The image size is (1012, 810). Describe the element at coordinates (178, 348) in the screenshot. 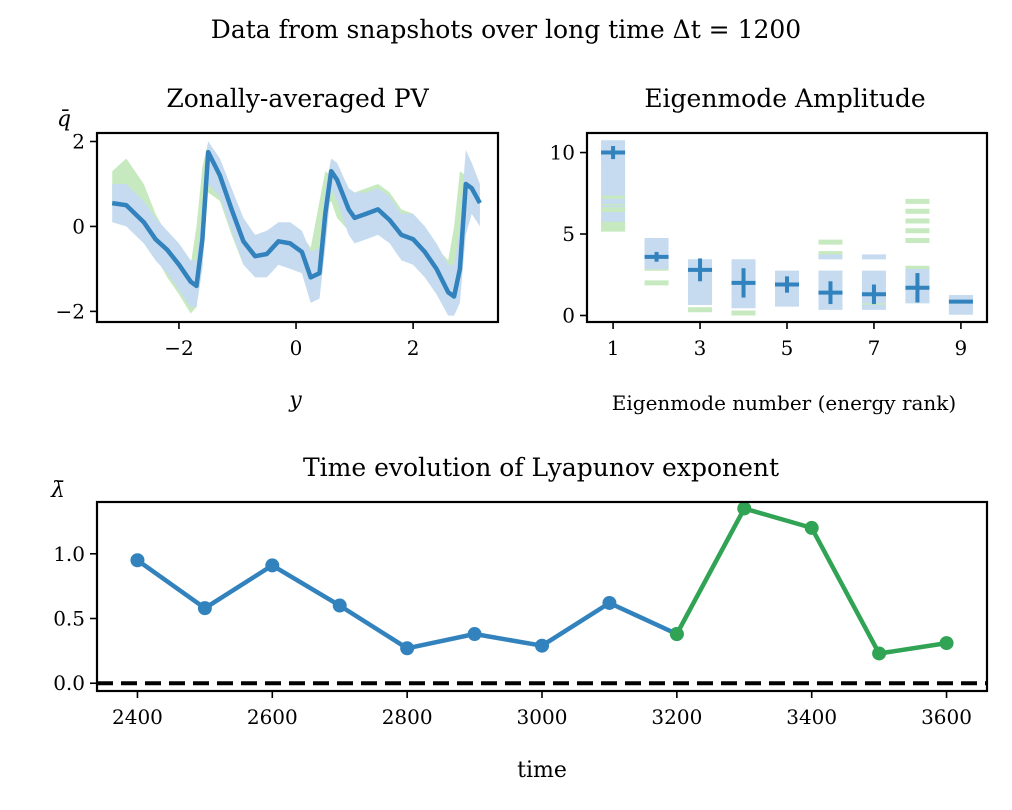

I see `pv-x-tick-label: −2` at that location.